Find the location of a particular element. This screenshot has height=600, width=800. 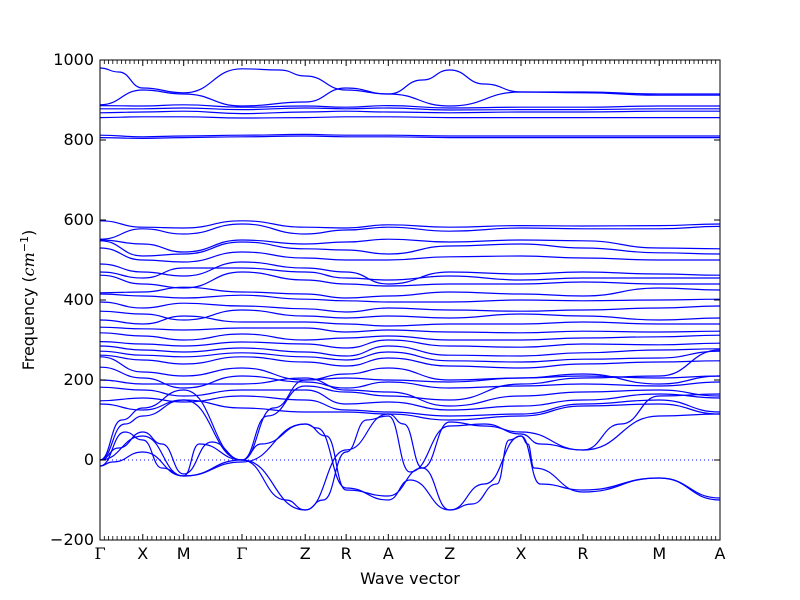

y-axis-label-unit: cm is located at coordinates (28, 264).